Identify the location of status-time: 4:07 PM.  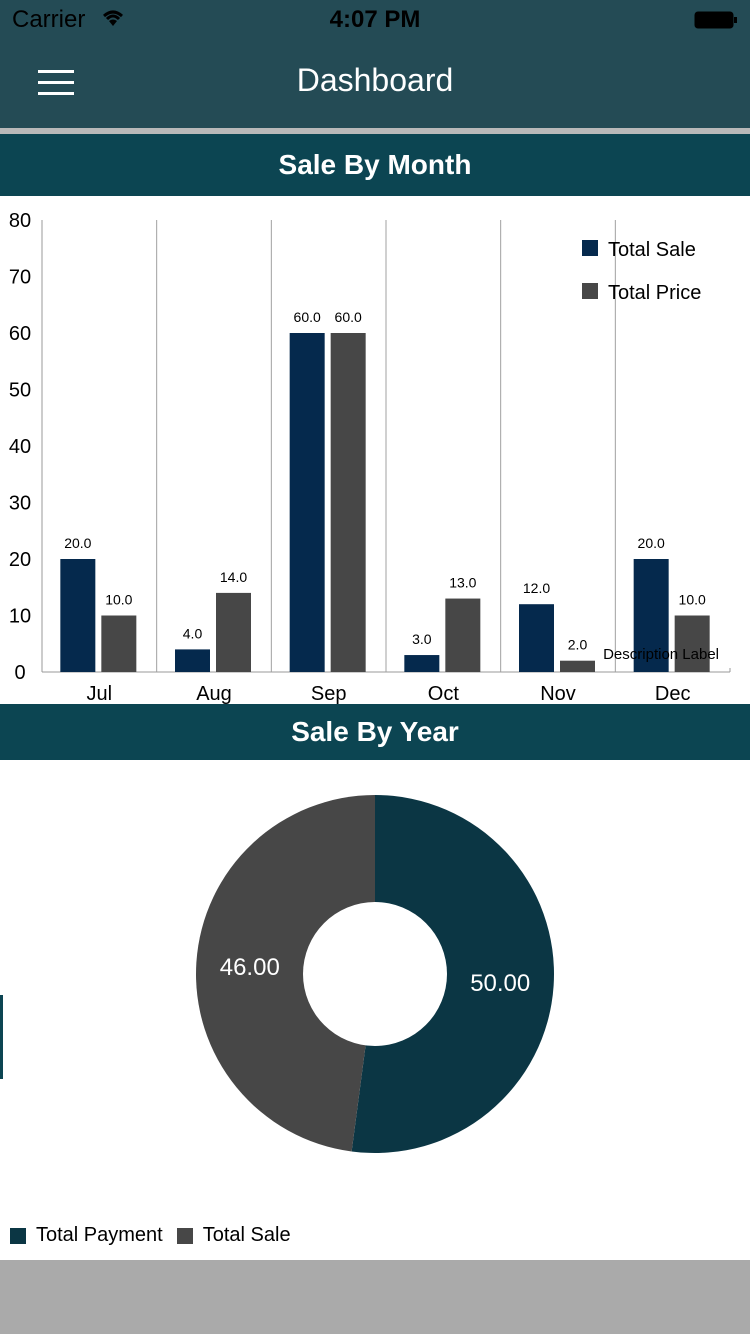
(375, 19).